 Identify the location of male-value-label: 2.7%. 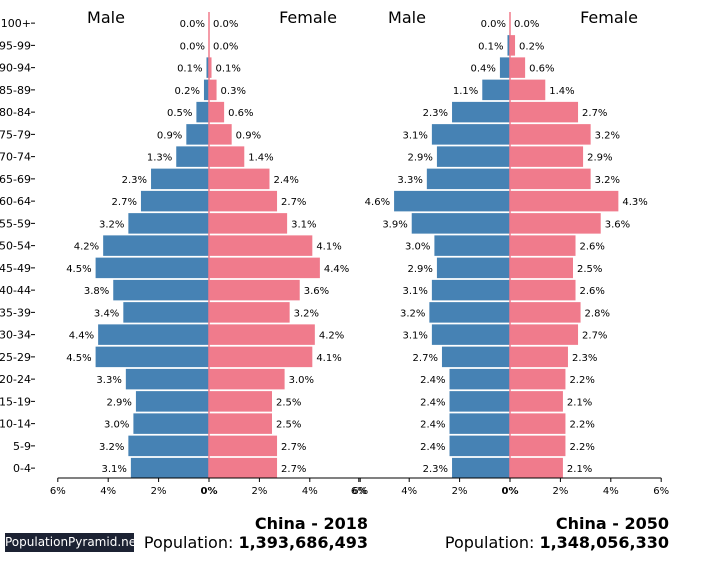
(124, 202).